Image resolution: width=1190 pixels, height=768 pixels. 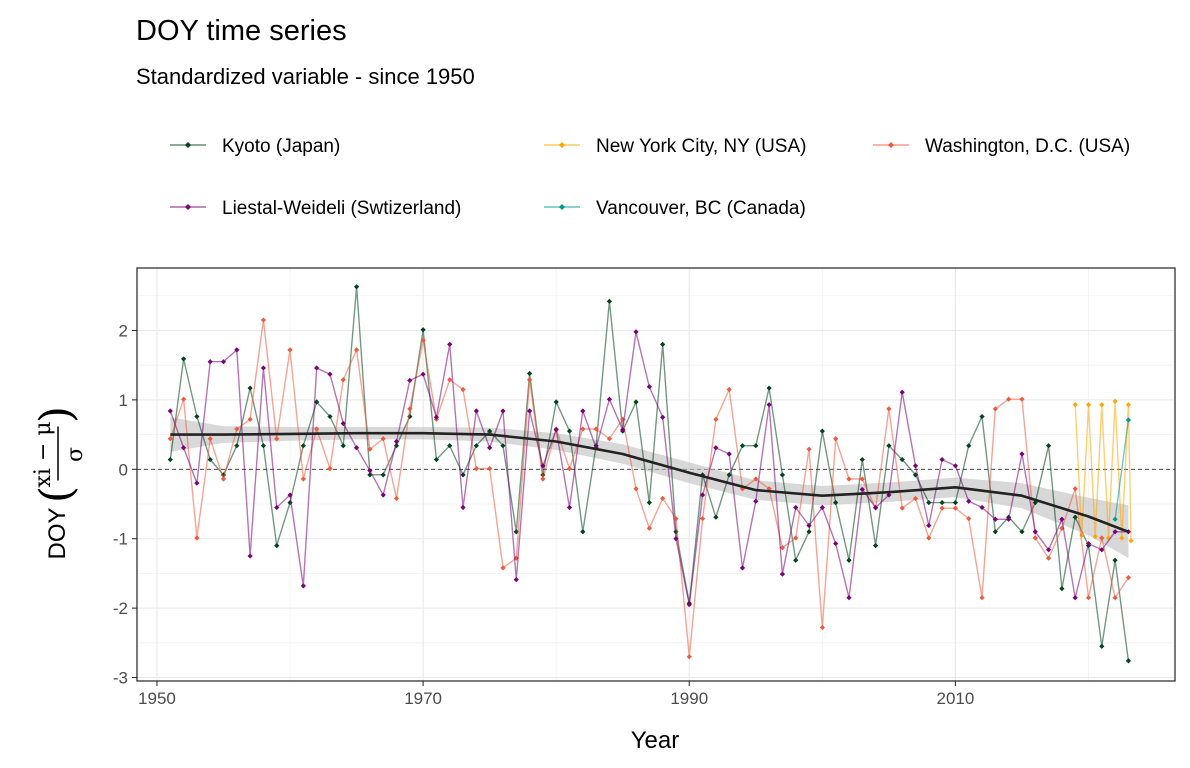 What do you see at coordinates (120, 539) in the screenshot?
I see `y-tick-label: -1` at bounding box center [120, 539].